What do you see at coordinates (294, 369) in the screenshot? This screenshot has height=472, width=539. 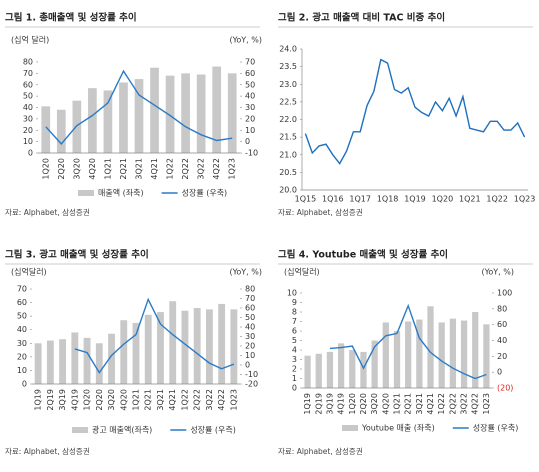 I see `y-tick-label: 2` at bounding box center [294, 369].